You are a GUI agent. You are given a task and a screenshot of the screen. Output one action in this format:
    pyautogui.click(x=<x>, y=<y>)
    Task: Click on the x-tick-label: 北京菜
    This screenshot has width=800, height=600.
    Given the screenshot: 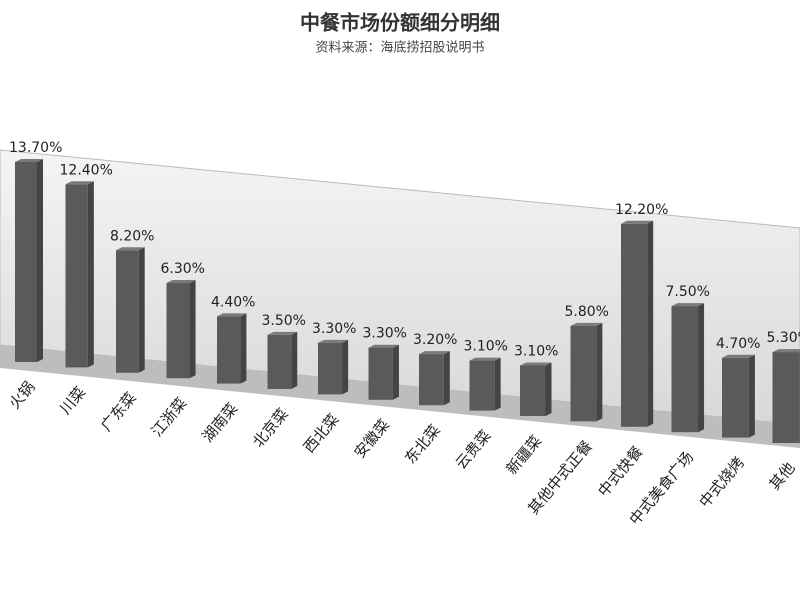 What is the action you would take?
    pyautogui.click(x=270, y=428)
    